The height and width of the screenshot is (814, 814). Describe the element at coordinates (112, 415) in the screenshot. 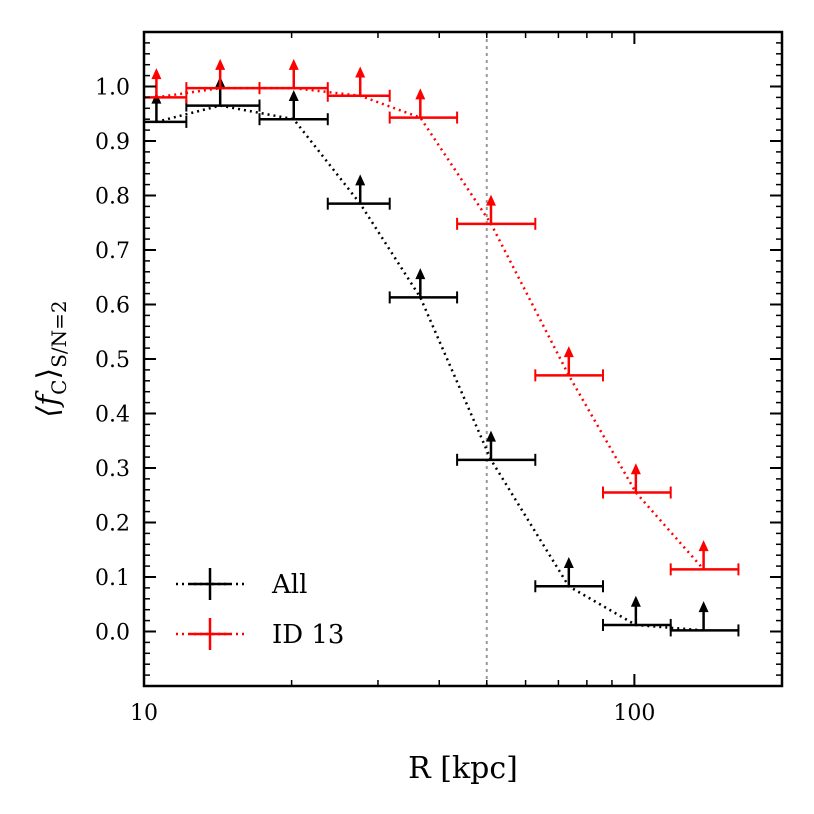

I see `y-tick-label: 0.4` at that location.